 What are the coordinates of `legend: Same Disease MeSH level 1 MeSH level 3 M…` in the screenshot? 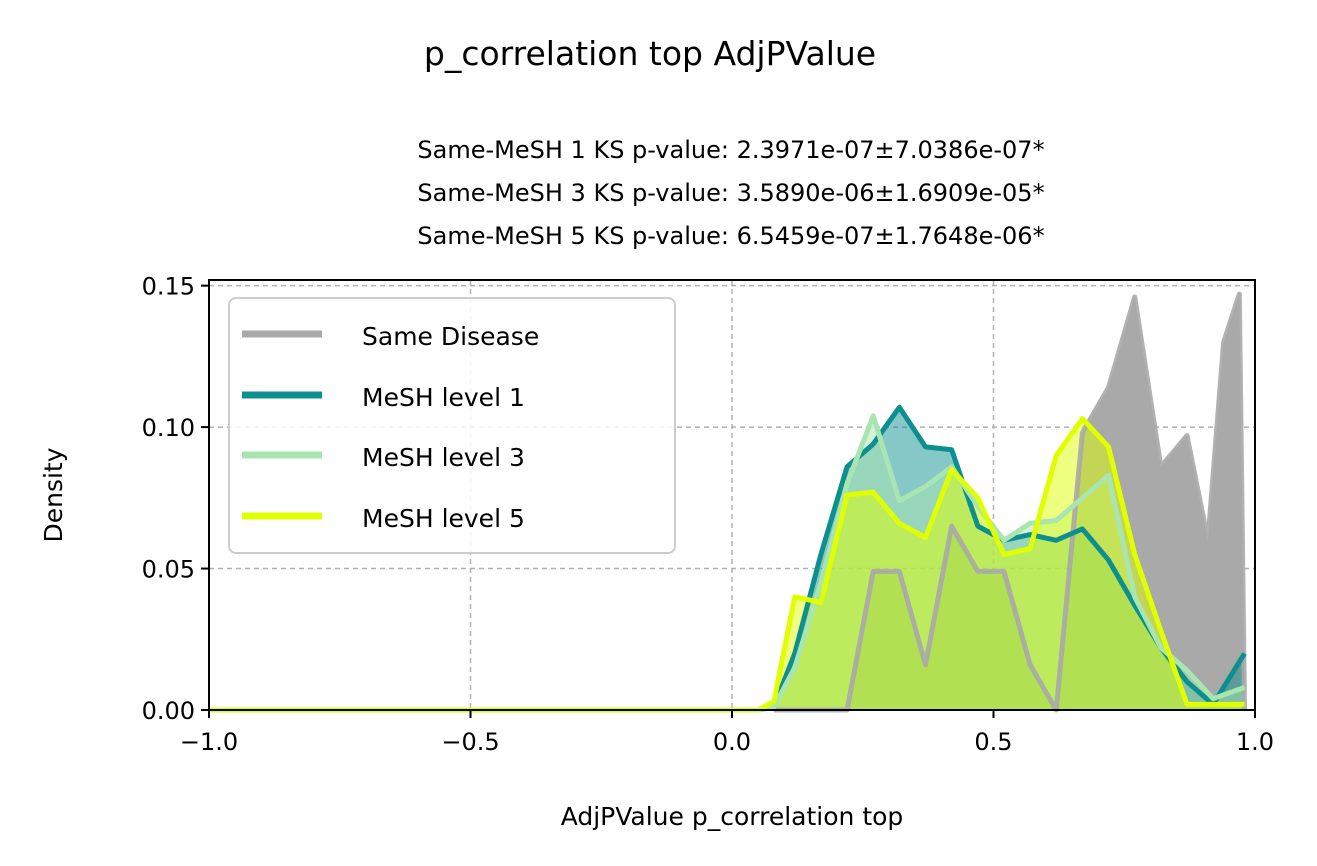 It's located at (452, 425).